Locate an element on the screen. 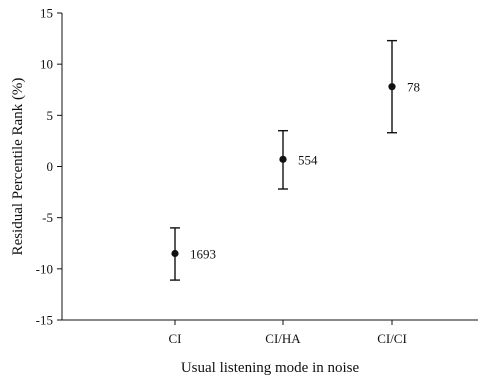 Image resolution: width=498 pixels, height=377 pixels. x-axis-title: Usual listening mode in noise is located at coordinates (270, 368).